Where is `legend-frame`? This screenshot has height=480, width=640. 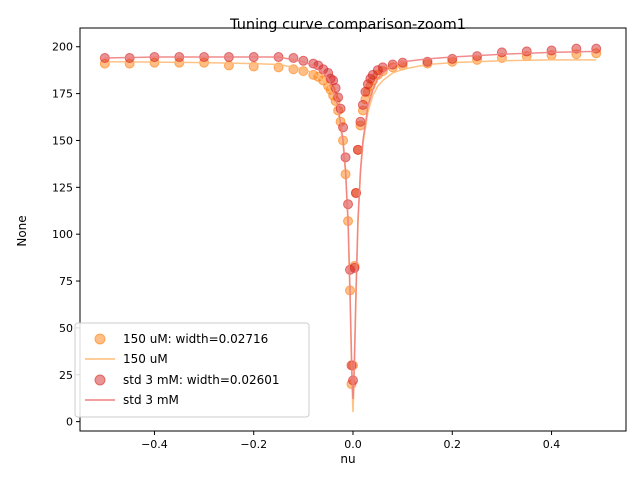 legend-frame is located at coordinates (192, 370).